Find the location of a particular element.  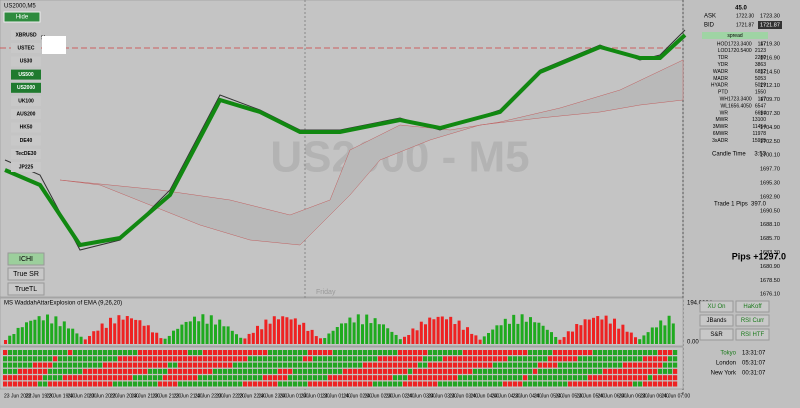

stat-name: WR is located at coordinates (724, 113).